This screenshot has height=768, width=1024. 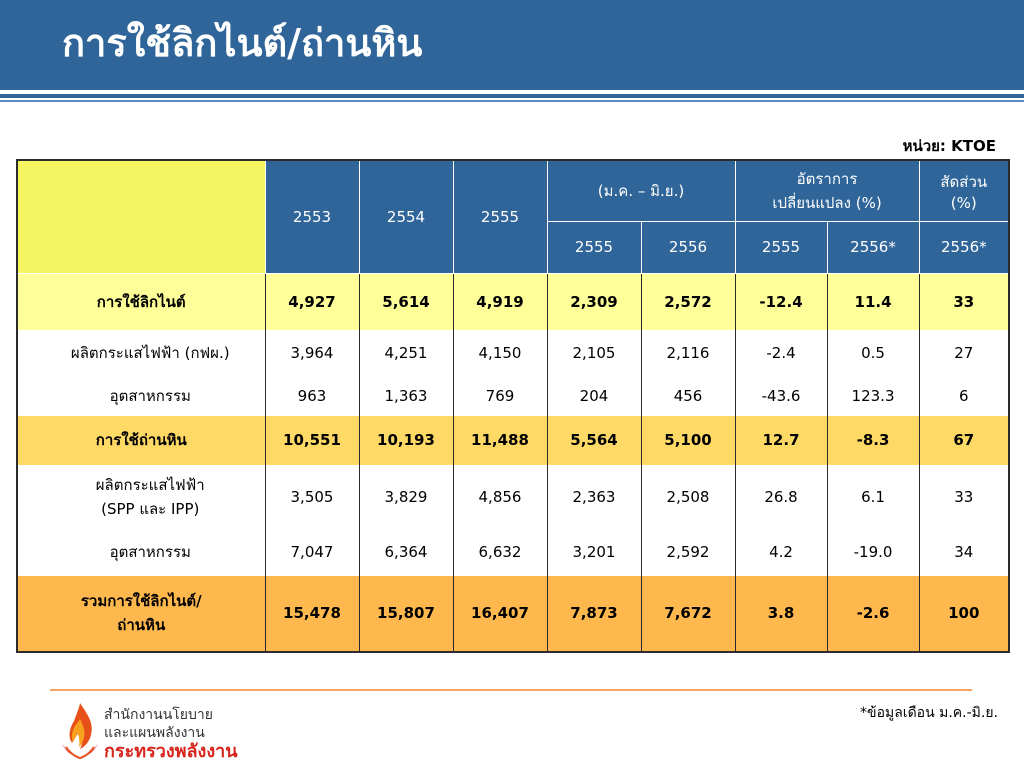 I want to click on table-cell: 67, so click(x=964, y=440).